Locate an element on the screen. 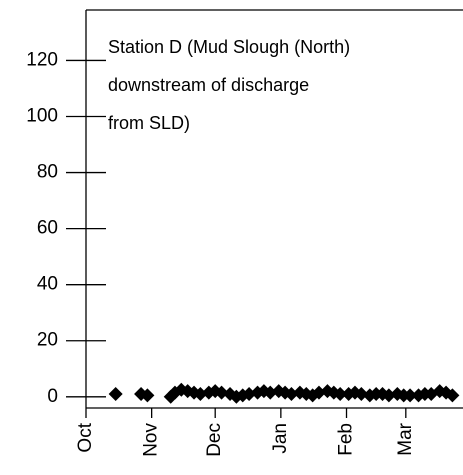 The height and width of the screenshot is (475, 463). x-tick-label: Feb is located at coordinates (346, 439).